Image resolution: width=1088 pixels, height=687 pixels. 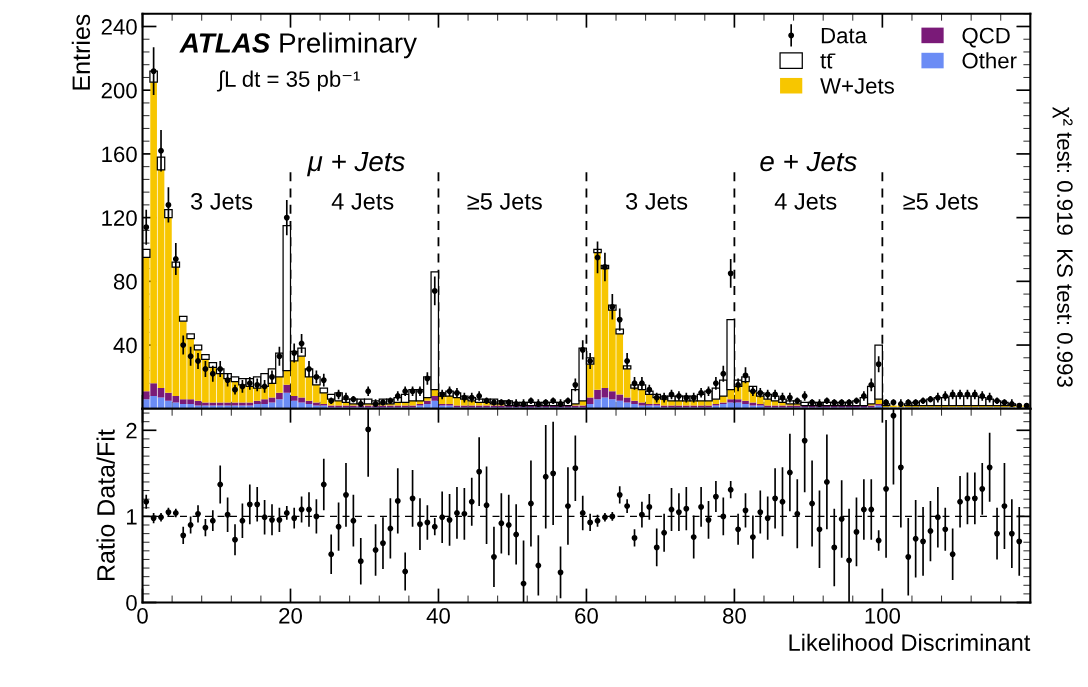 I want to click on legend-label: Other, so click(x=989, y=60).